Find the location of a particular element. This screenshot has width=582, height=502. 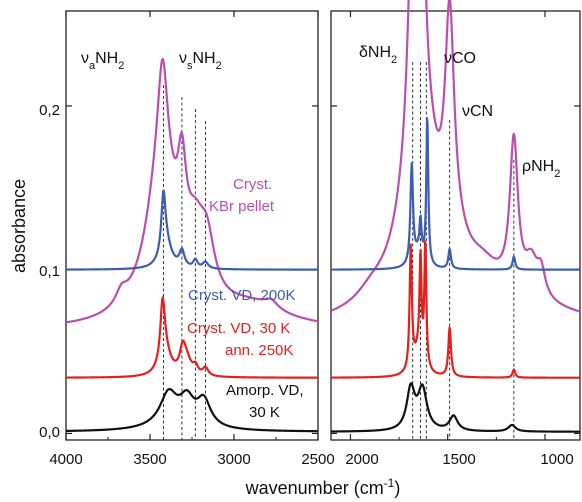

annotation-nu-cn: νCN is located at coordinates (477, 111).